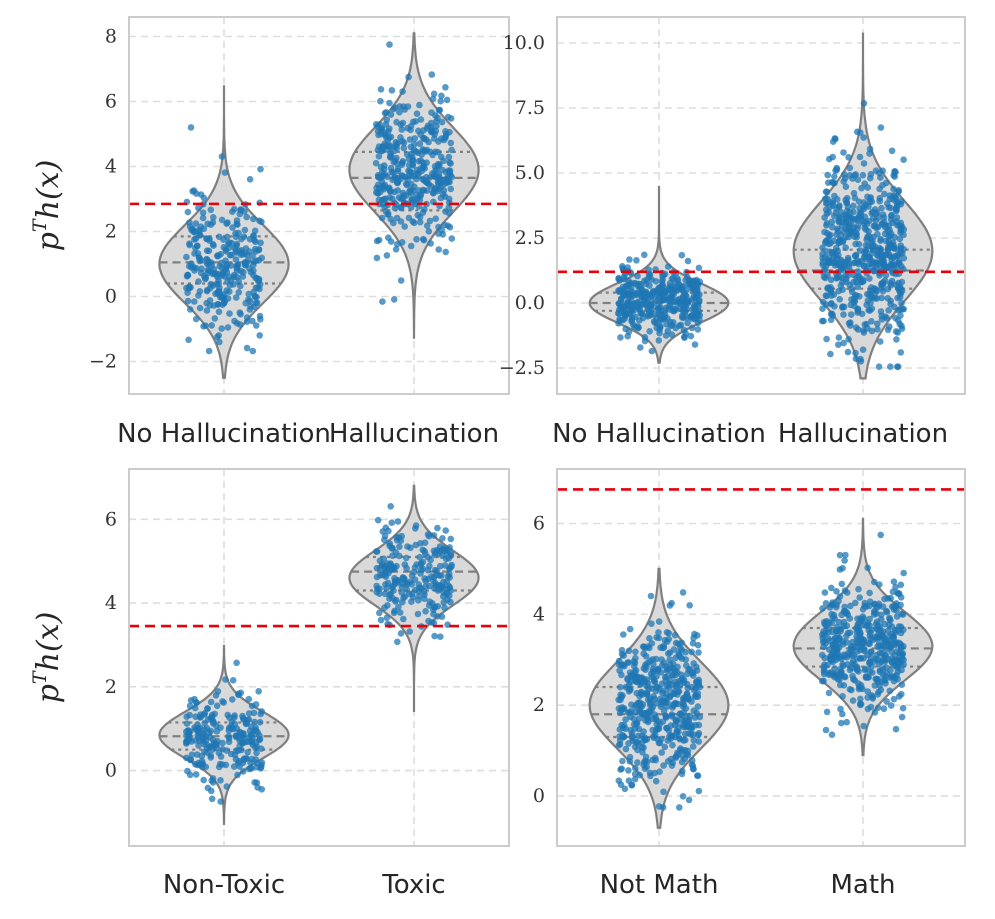  Describe the element at coordinates (761, 206) in the screenshot. I see `plot-area` at that location.